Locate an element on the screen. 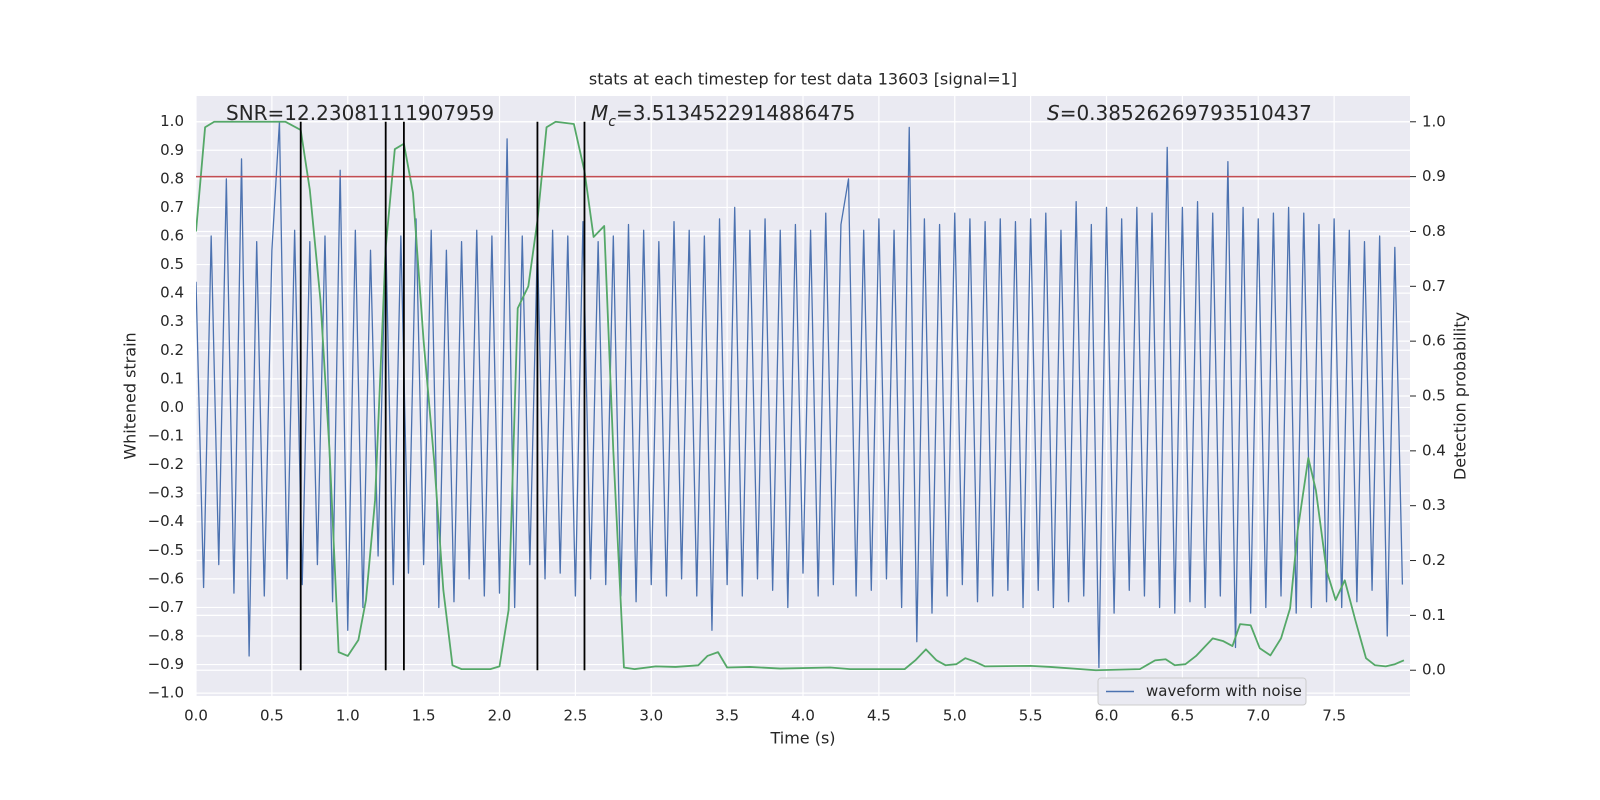 This screenshot has width=1600, height=800. x-tick-label: 7.0 is located at coordinates (1258, 716).